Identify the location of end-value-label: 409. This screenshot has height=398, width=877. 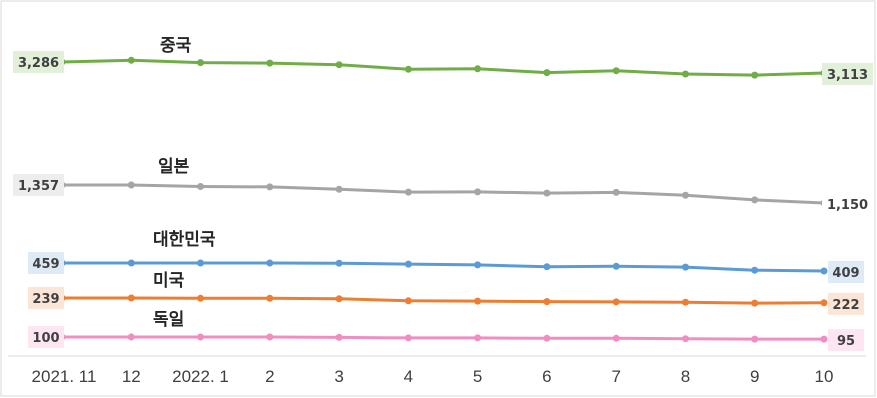
(845, 273).